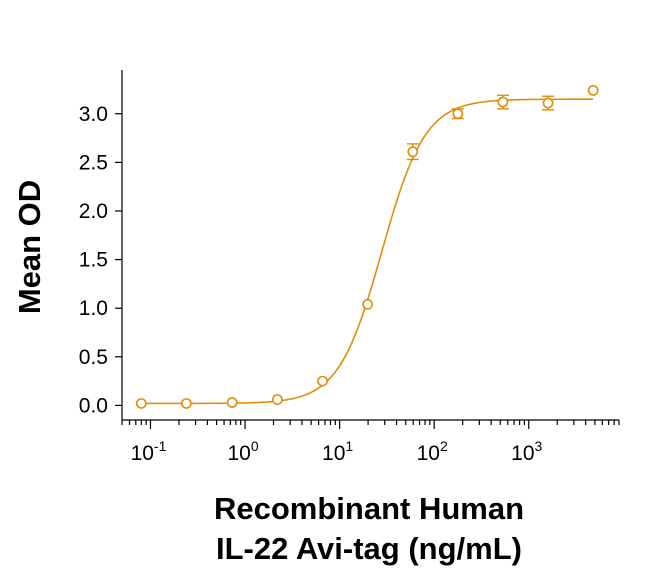  Describe the element at coordinates (93, 162) in the screenshot. I see `y-tick-label: 2.5` at that location.